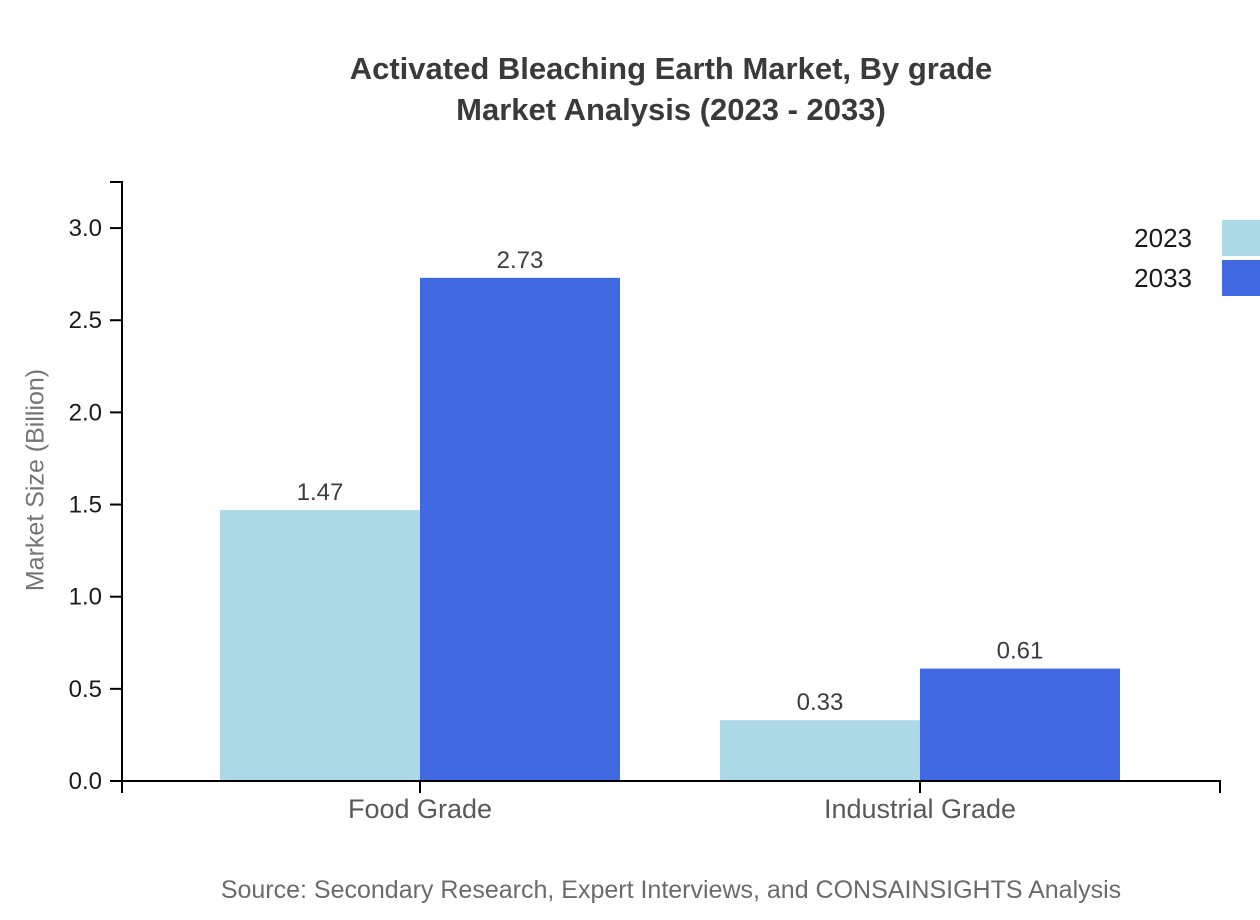 This screenshot has height=920, width=1260. Describe the element at coordinates (1241, 238) in the screenshot. I see `legend-swatch-2023` at that location.